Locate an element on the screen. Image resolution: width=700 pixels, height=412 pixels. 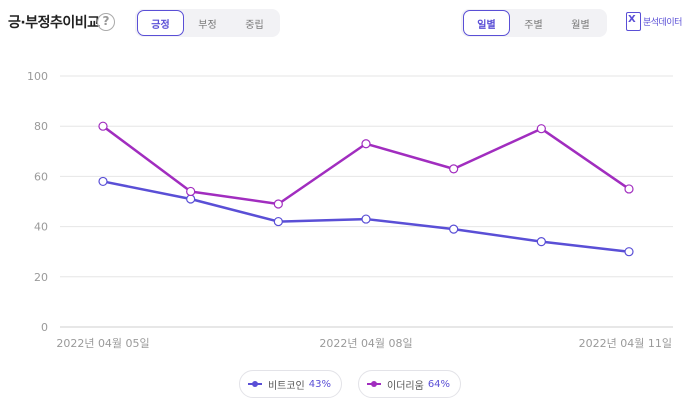
chart-header: 긍·부정추이비교 ? 긍정 부정 중립 일별 주별 월별 분석데이터 is located at coordinates (350, 23).